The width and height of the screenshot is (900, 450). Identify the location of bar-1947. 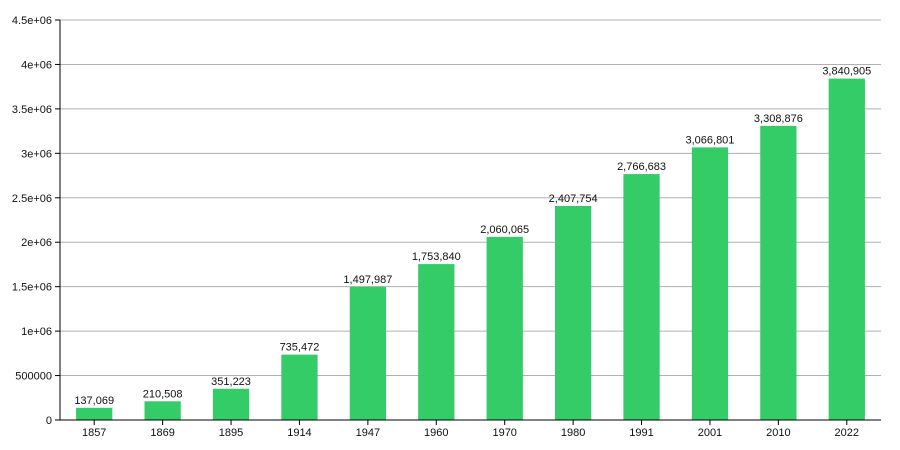
(368, 353).